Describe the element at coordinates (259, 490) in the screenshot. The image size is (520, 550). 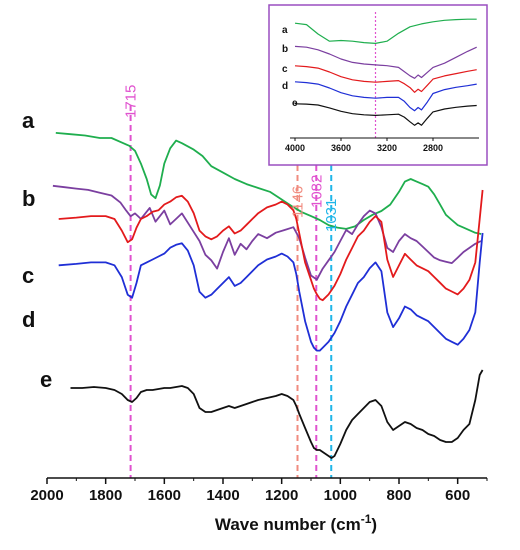
I see `x-axis: 2000 1800 1600 1400 1200 1000 800 600` at that location.